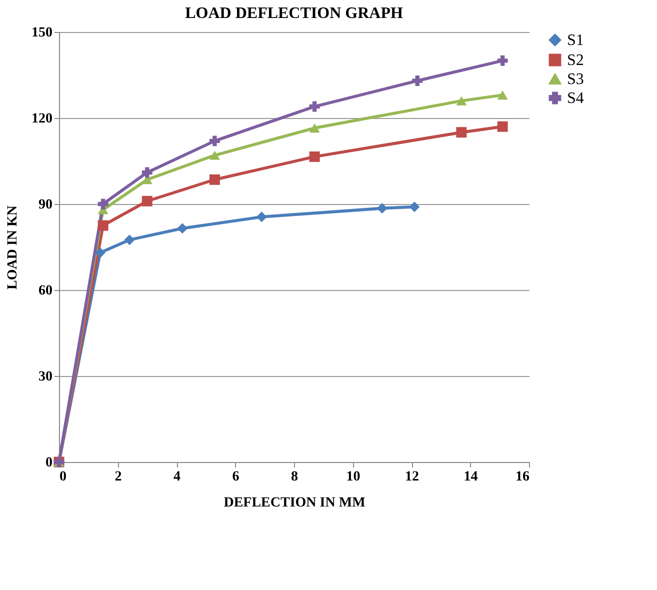  What do you see at coordinates (177, 477) in the screenshot?
I see `x-tick-label: 4` at bounding box center [177, 477].